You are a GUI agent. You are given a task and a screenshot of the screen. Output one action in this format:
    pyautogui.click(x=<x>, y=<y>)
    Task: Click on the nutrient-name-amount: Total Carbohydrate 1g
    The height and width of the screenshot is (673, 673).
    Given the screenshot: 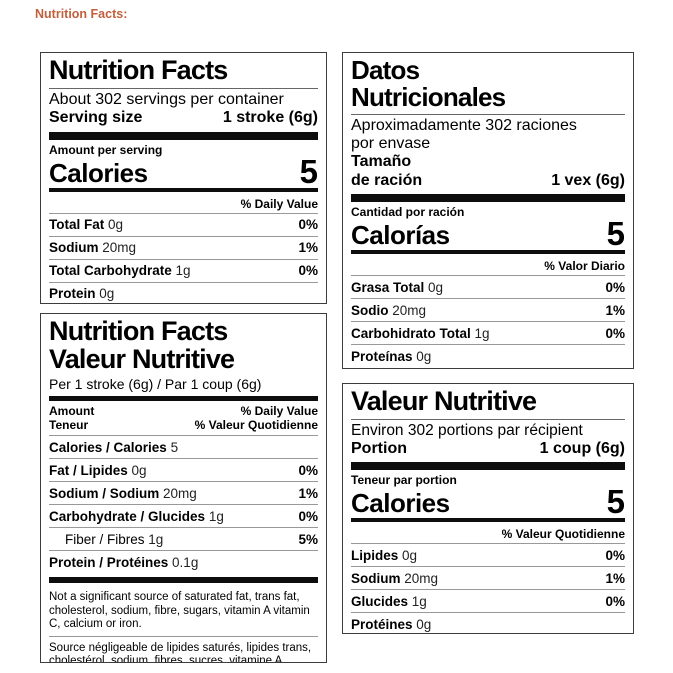 What is the action you would take?
    pyautogui.click(x=120, y=270)
    